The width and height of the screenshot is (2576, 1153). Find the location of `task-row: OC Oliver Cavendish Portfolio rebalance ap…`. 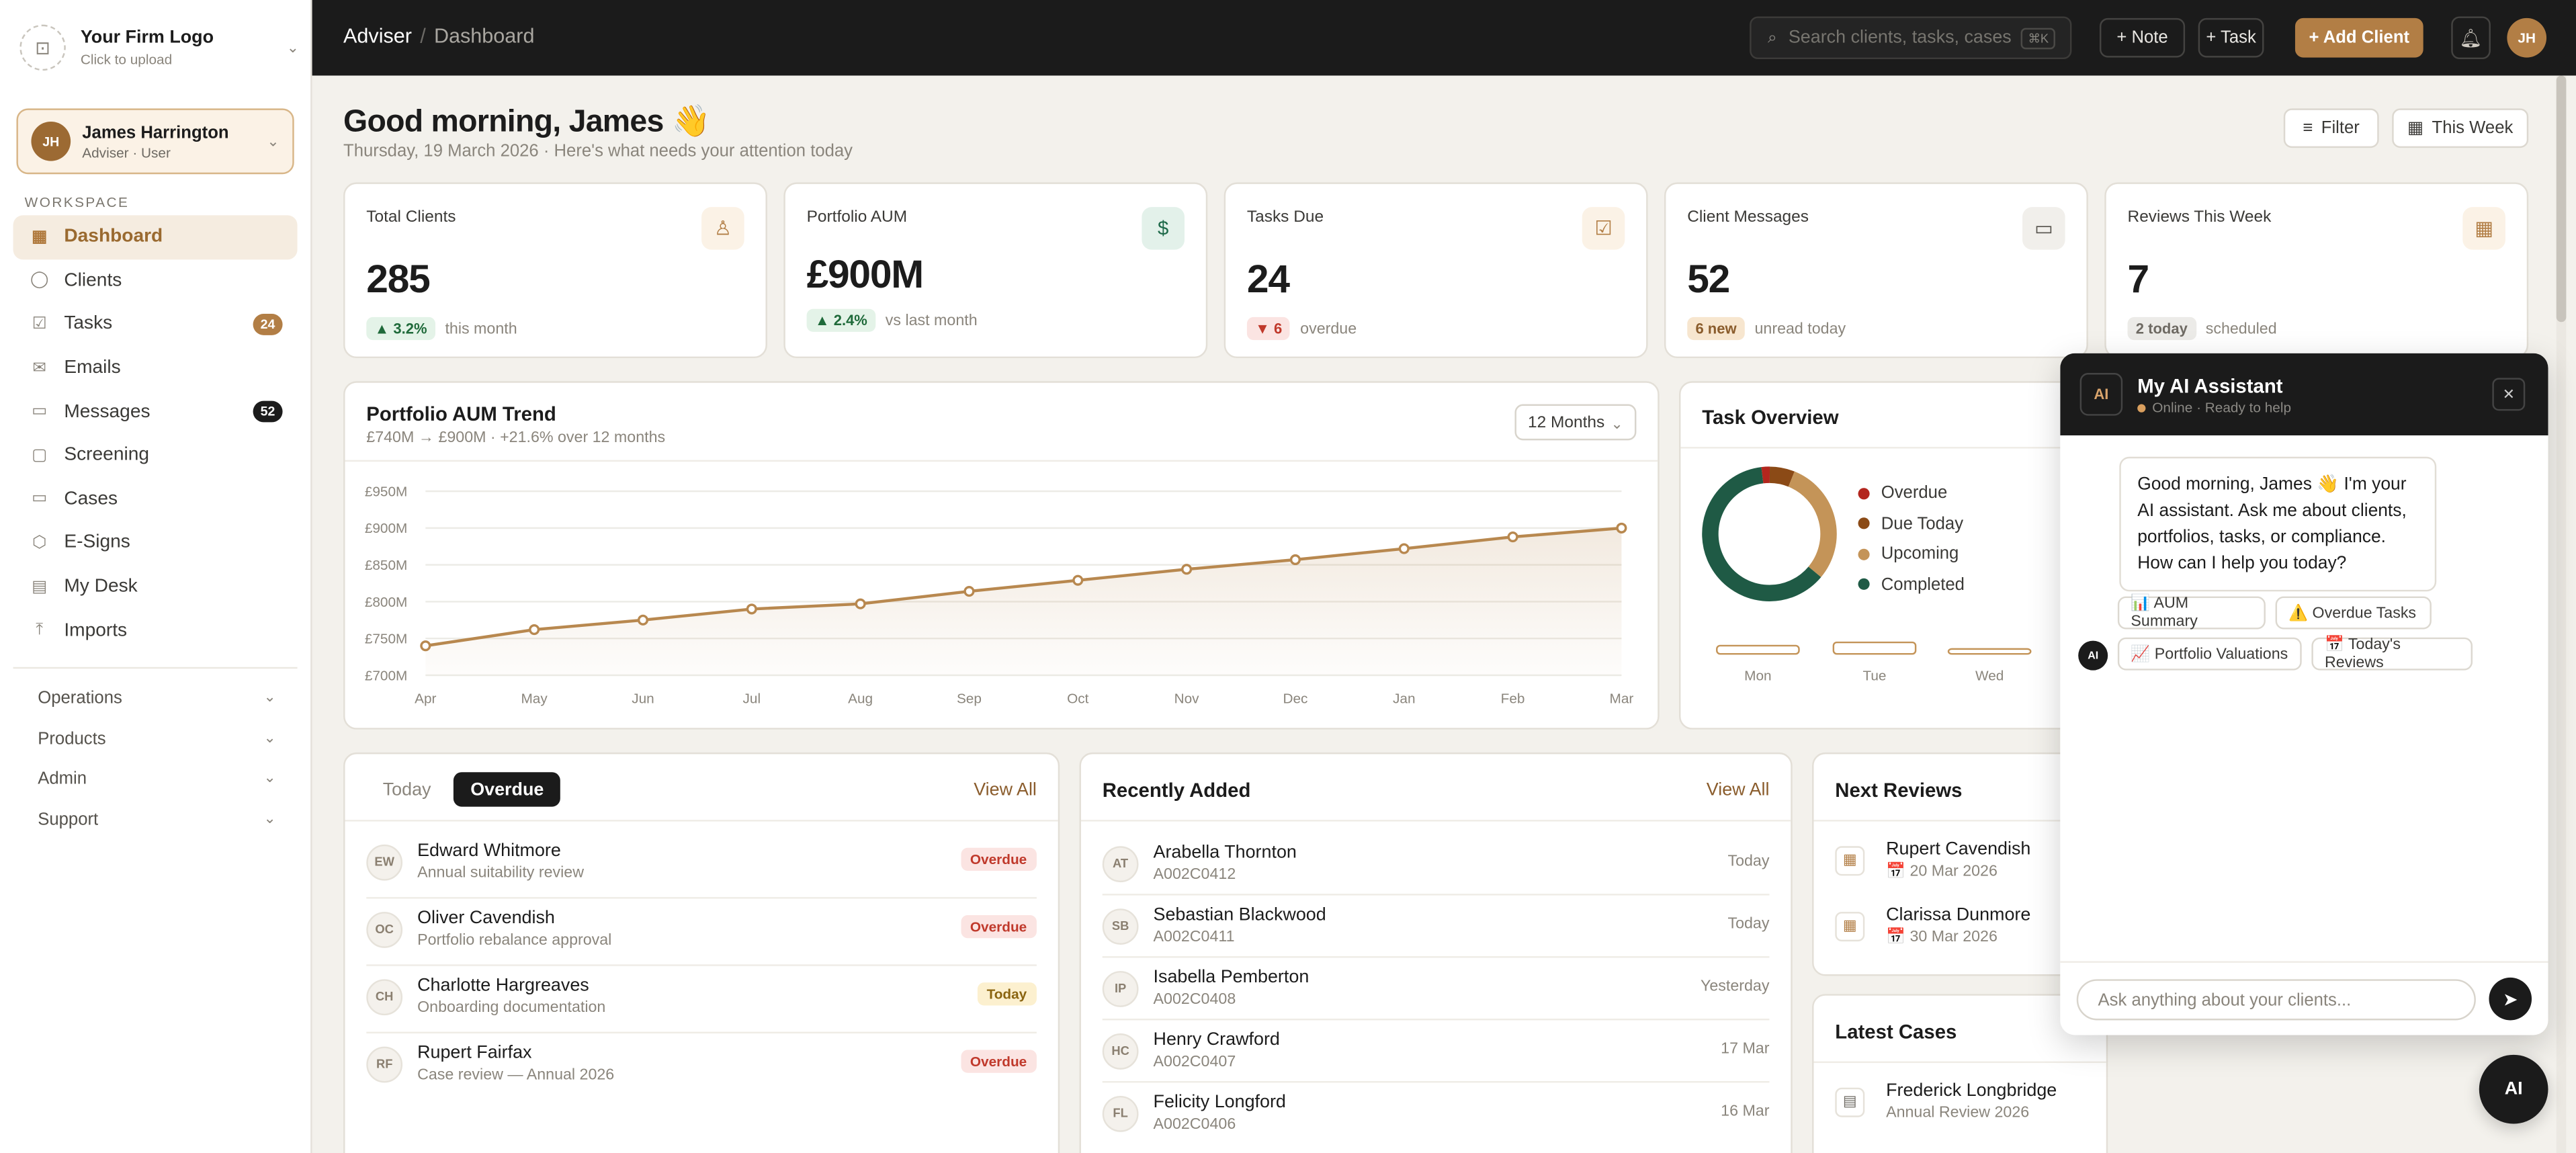

task-row: OC Oliver Cavendish Portfolio rebalance ap… is located at coordinates (488, 929).